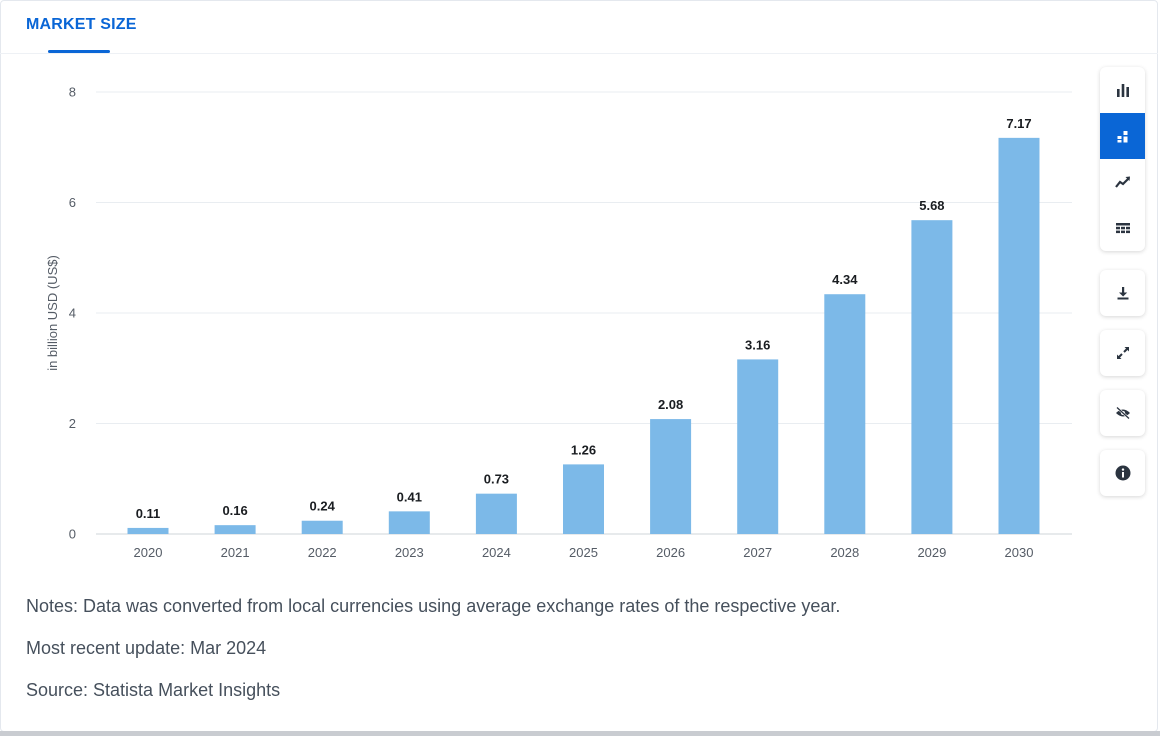 The height and width of the screenshot is (736, 1160). What do you see at coordinates (409, 552) in the screenshot?
I see `x-tick-label: 2023` at bounding box center [409, 552].